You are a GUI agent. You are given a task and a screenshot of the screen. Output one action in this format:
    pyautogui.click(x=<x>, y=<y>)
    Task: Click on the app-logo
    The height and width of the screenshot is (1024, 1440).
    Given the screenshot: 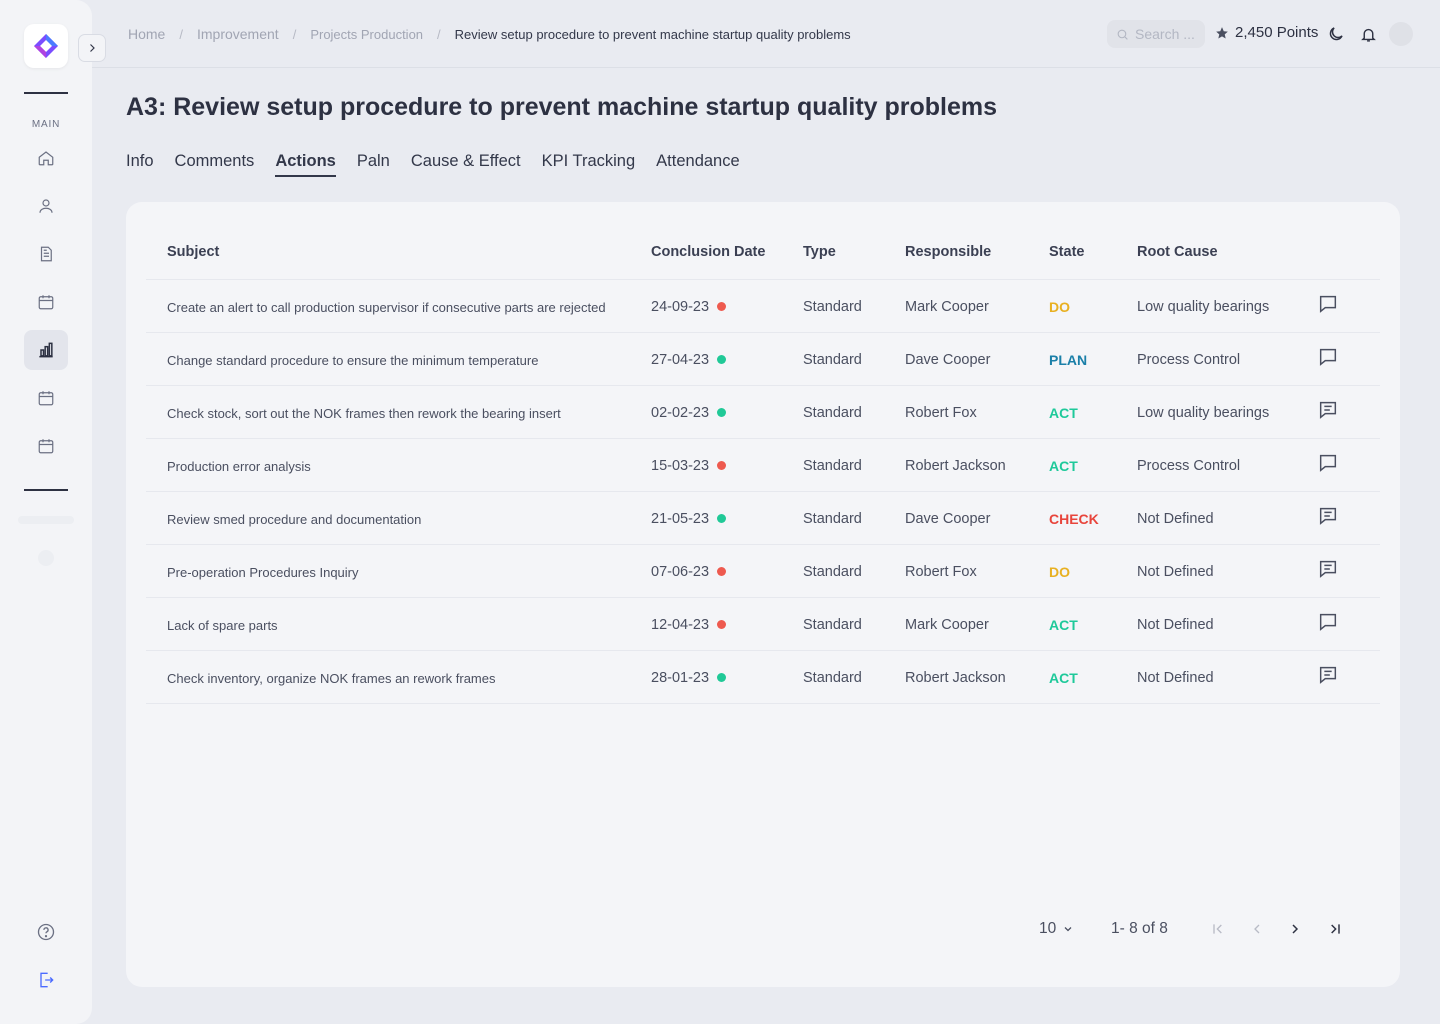 What is the action you would take?
    pyautogui.click(x=46, y=46)
    